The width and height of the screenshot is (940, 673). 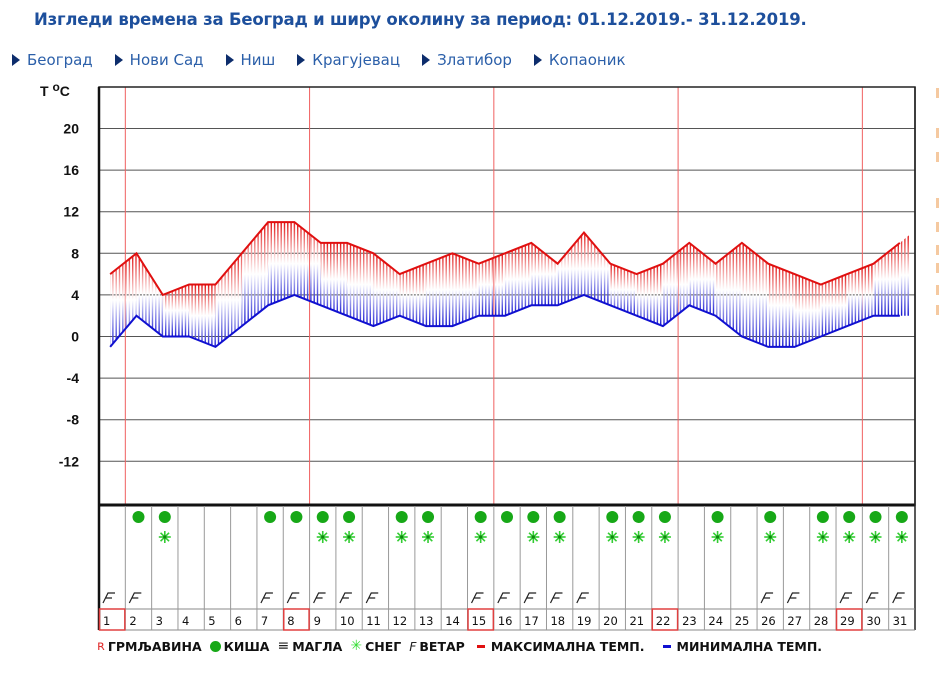 What do you see at coordinates (52, 60) in the screenshot?
I see `nav-link-beograd: Београд` at bounding box center [52, 60].